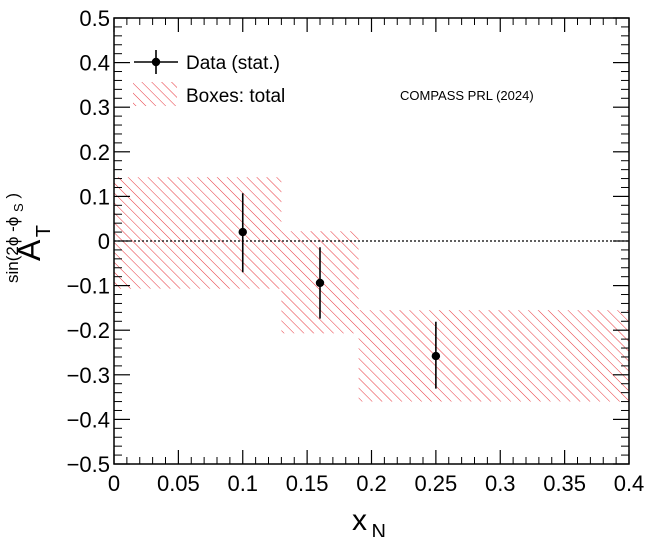 The height and width of the screenshot is (537, 647). Describe the element at coordinates (233, 63) in the screenshot. I see `legend-data-label: Data (stat.)` at that location.